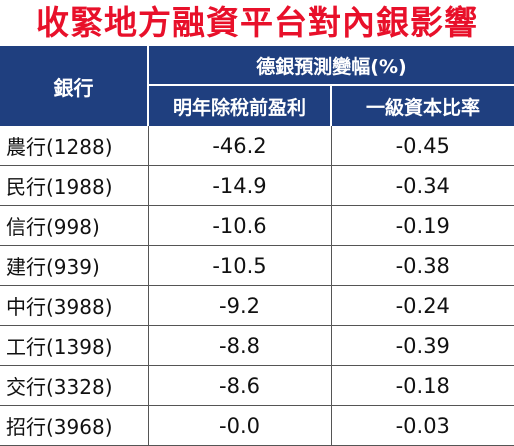 The width and height of the screenshot is (514, 446). Describe the element at coordinates (240, 265) in the screenshot. I see `profit-change: -10.5` at that location.